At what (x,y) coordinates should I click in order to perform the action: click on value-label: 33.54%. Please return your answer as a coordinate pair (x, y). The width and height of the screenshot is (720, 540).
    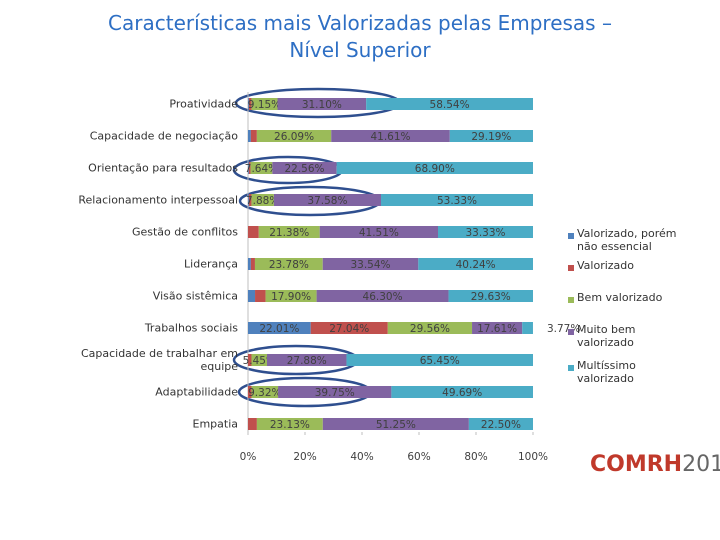
    Looking at the image, I should click on (370, 265).